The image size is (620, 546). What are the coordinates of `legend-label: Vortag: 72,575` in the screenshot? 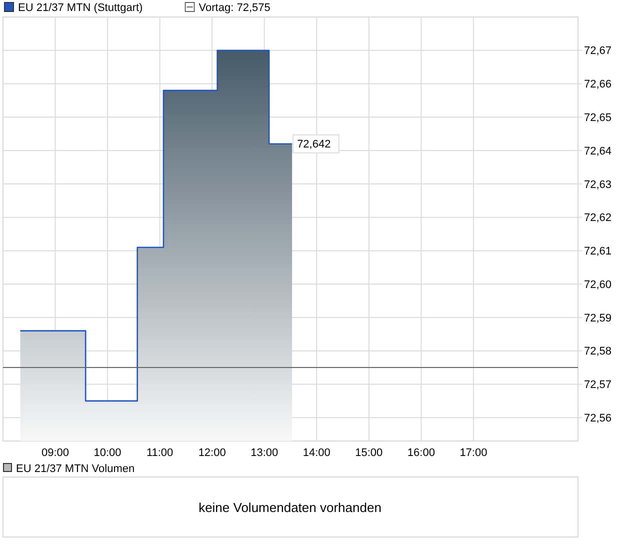 It's located at (234, 8).